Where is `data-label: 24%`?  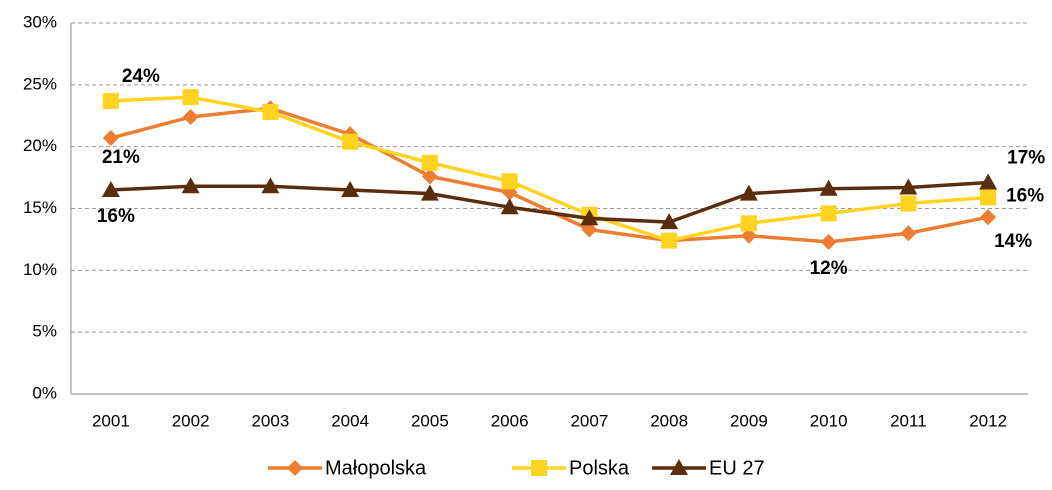 data-label: 24% is located at coordinates (141, 76).